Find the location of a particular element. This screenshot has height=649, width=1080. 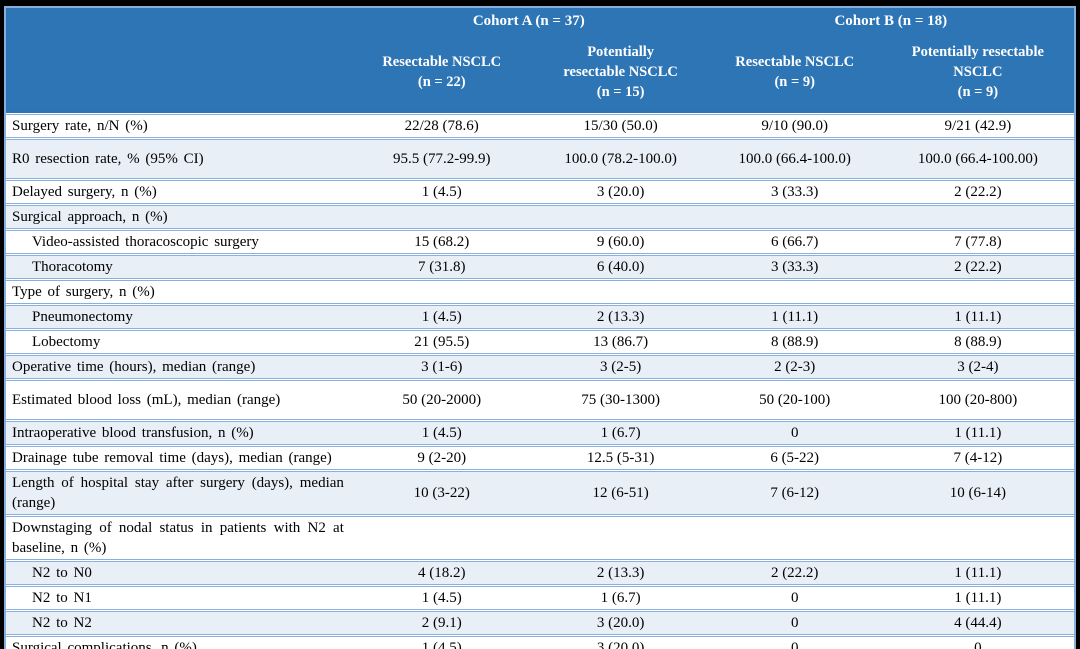

cell-value: 6 (40.0) is located at coordinates (620, 267).